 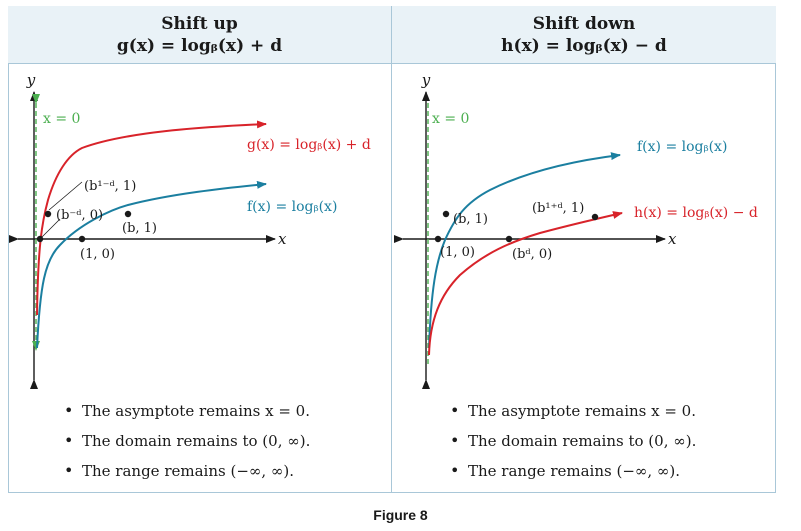 What do you see at coordinates (151, 264) in the screenshot?
I see `left-blue-curve` at bounding box center [151, 264].